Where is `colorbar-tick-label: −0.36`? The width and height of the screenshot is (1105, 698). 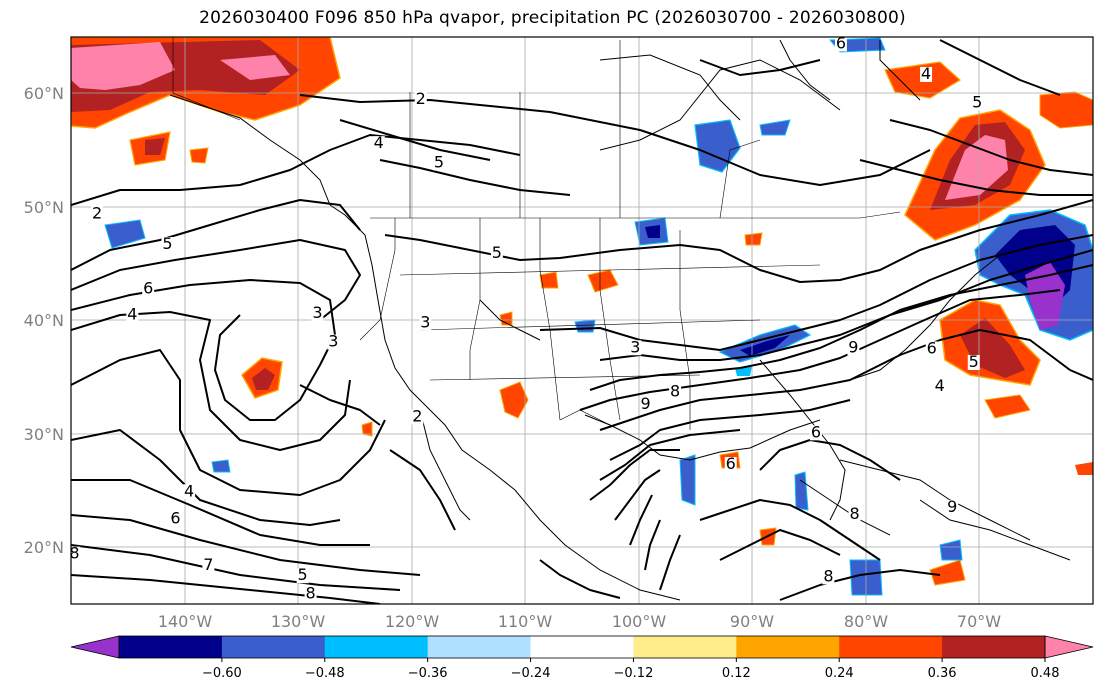 colorbar-tick-label: −0.36 is located at coordinates (428, 673).